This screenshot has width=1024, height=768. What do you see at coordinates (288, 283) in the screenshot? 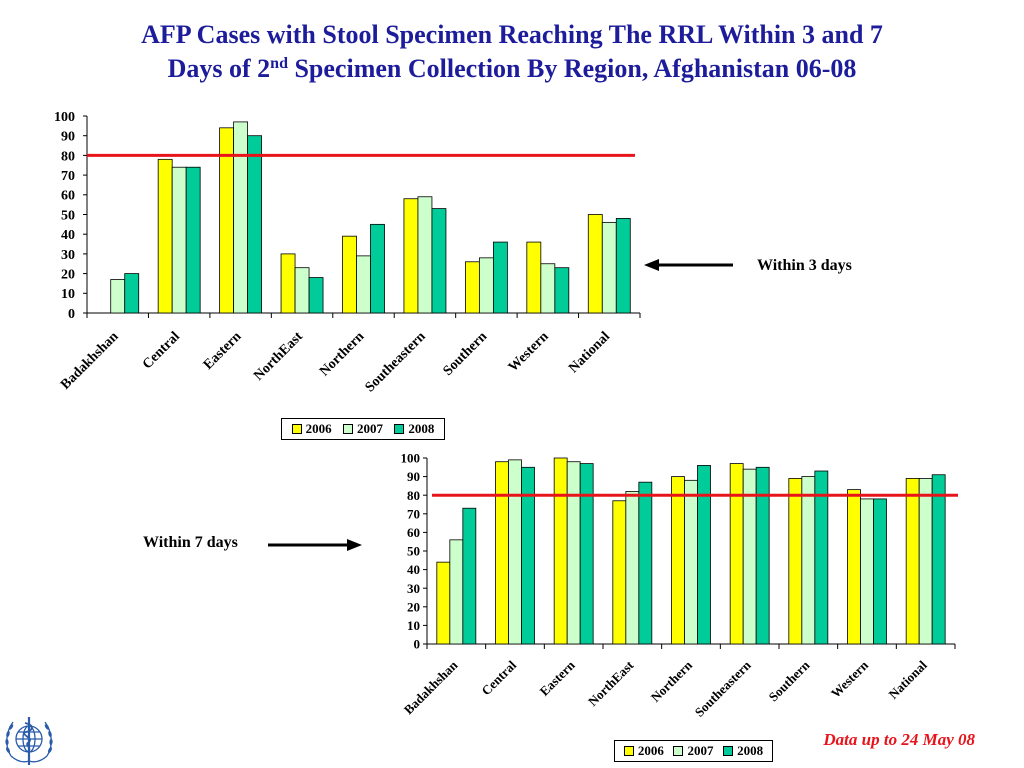
I see `bar-2006-northeast` at bounding box center [288, 283].